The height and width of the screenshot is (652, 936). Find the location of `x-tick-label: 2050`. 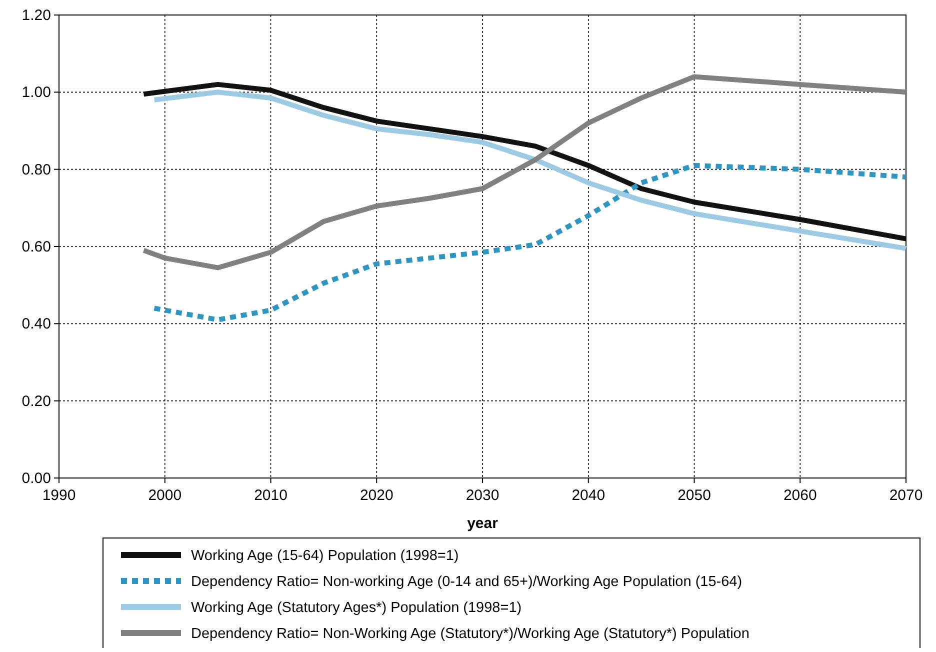

x-tick-label: 2050 is located at coordinates (694, 495).